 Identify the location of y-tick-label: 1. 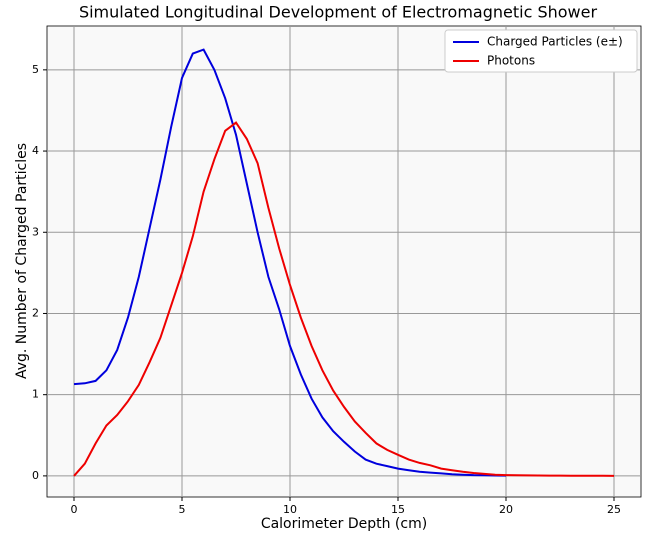
(35, 394).